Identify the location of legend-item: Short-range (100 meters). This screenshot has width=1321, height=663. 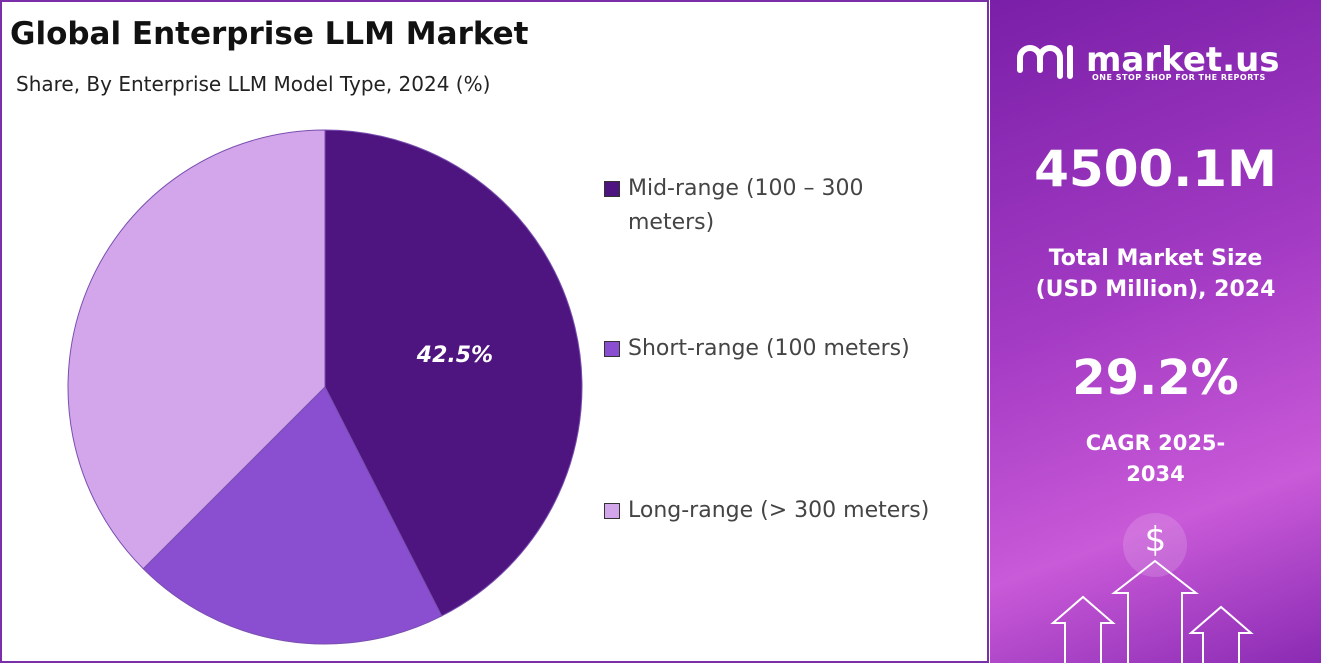
(774, 349).